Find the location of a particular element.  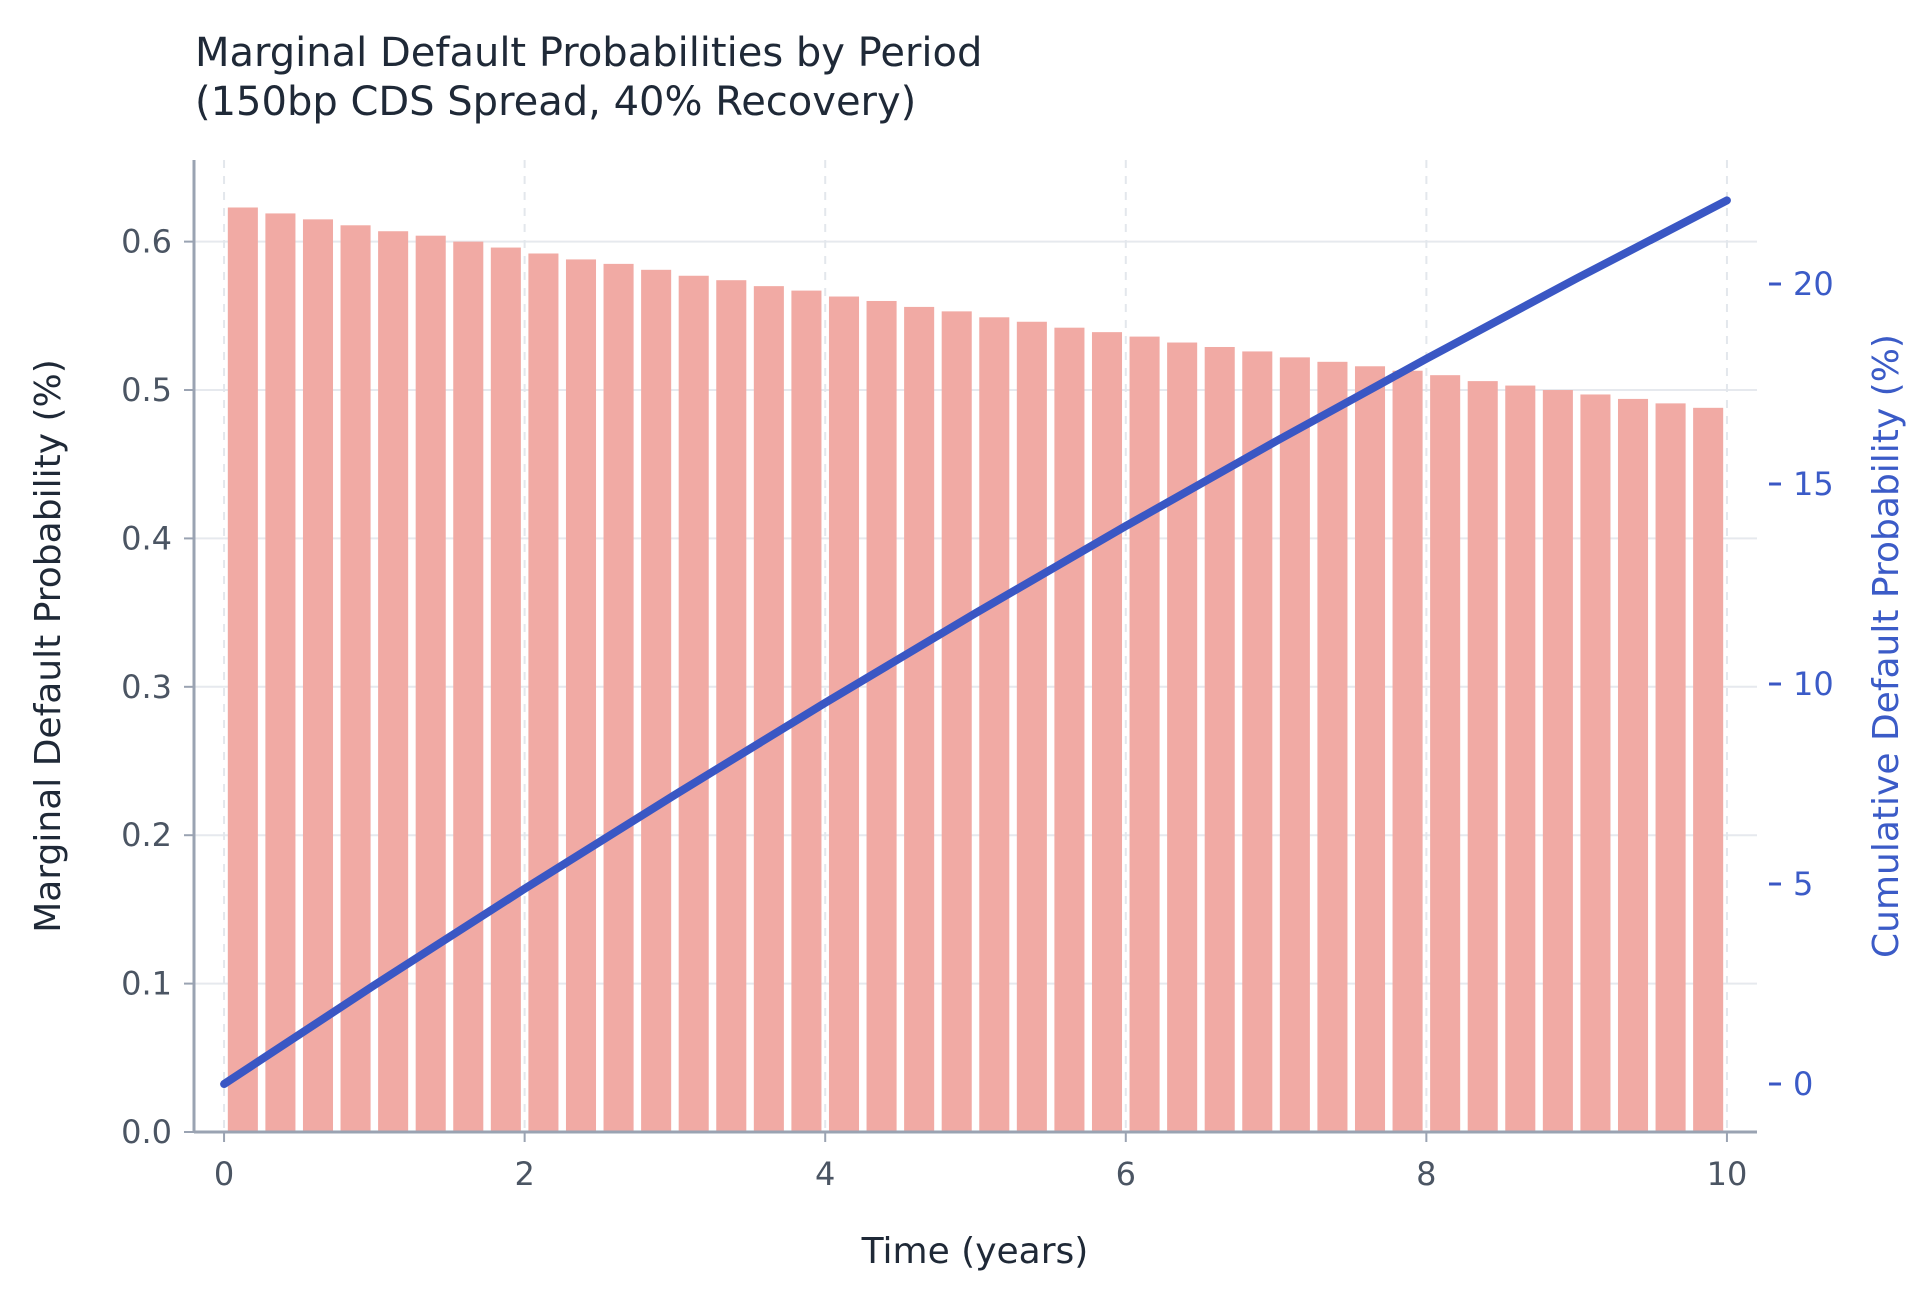

y2-tick-label: 0 is located at coordinates (1803, 1084).